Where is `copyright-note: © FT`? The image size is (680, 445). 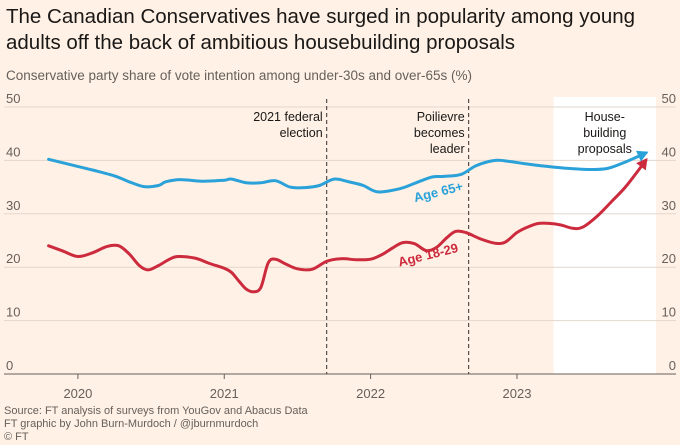 copyright-note: © FT is located at coordinates (16, 437).